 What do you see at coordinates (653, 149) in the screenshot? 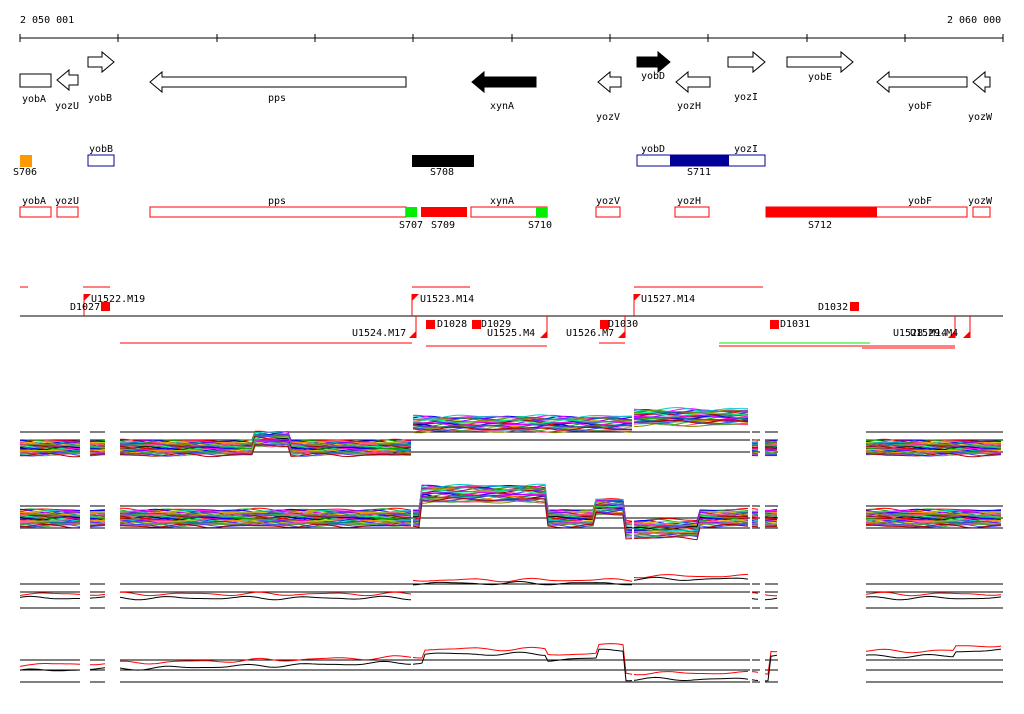
I see `operon-top-label: yobD` at bounding box center [653, 149].